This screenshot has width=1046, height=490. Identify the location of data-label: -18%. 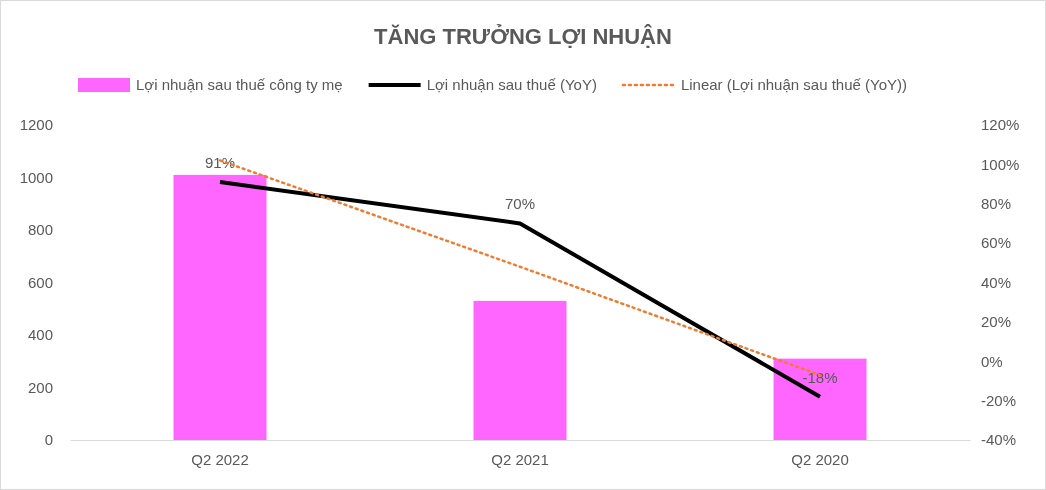
(820, 377).